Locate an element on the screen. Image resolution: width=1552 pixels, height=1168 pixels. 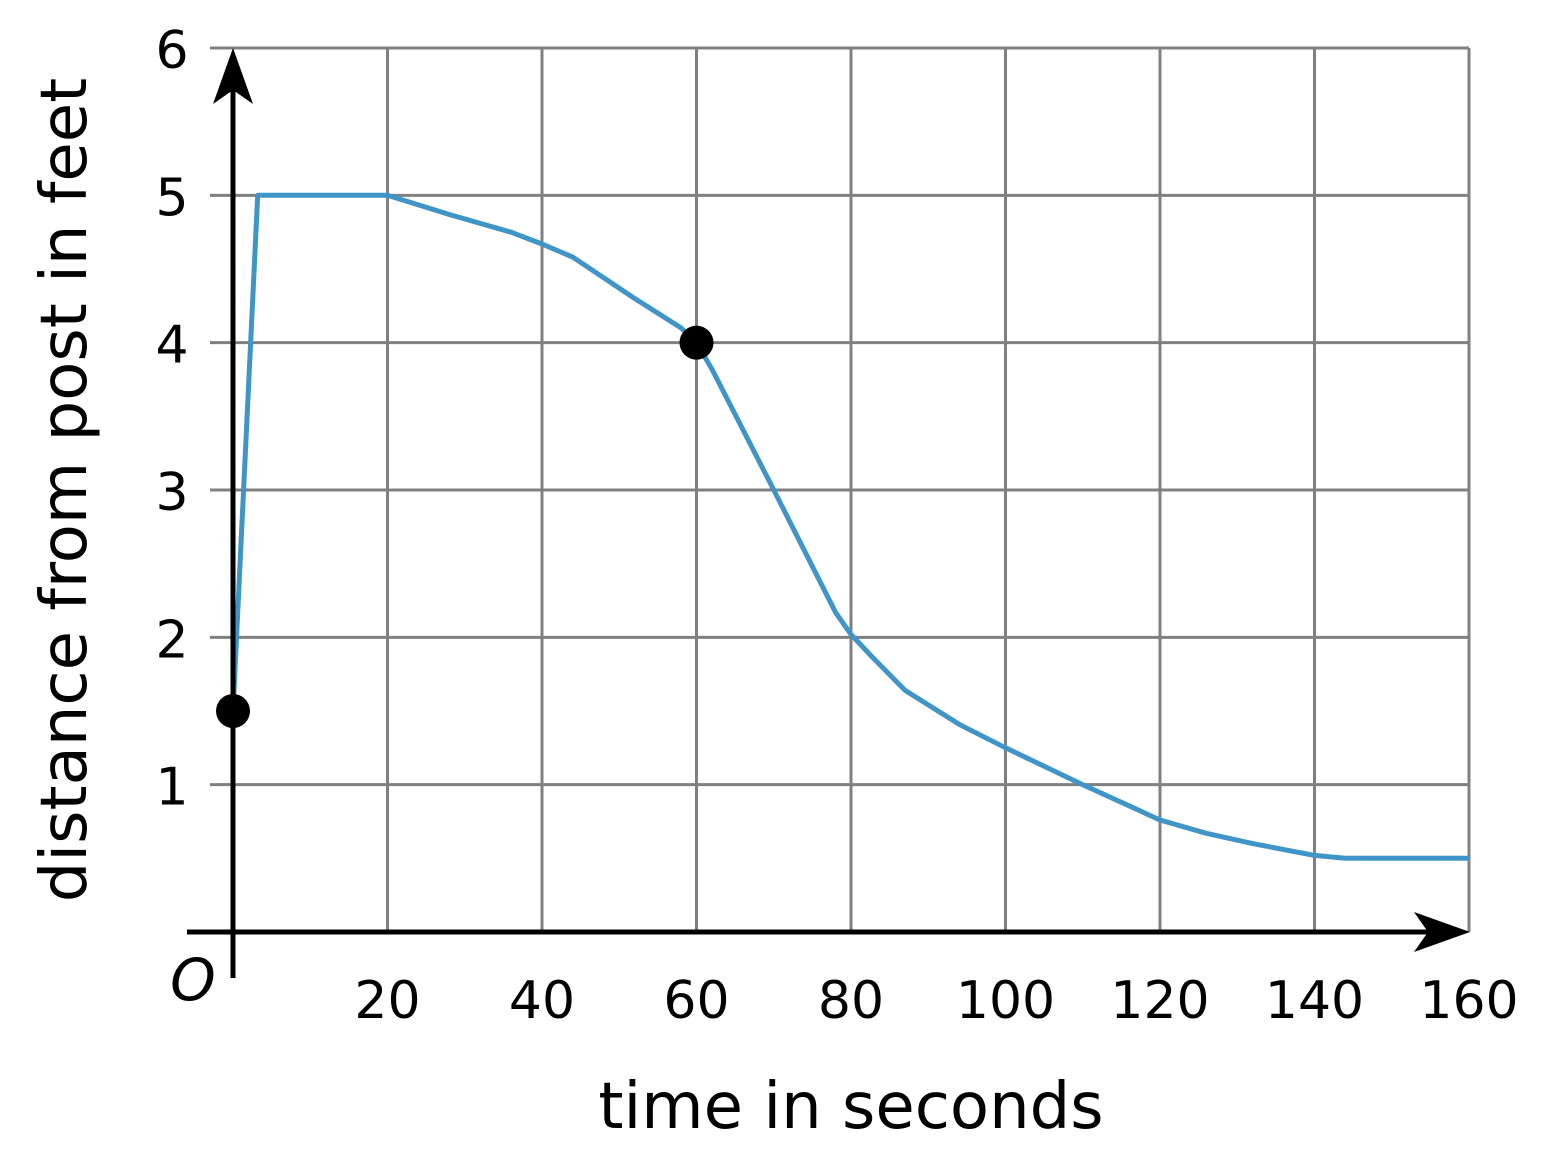
y-tick-label: 5 is located at coordinates (171, 198).